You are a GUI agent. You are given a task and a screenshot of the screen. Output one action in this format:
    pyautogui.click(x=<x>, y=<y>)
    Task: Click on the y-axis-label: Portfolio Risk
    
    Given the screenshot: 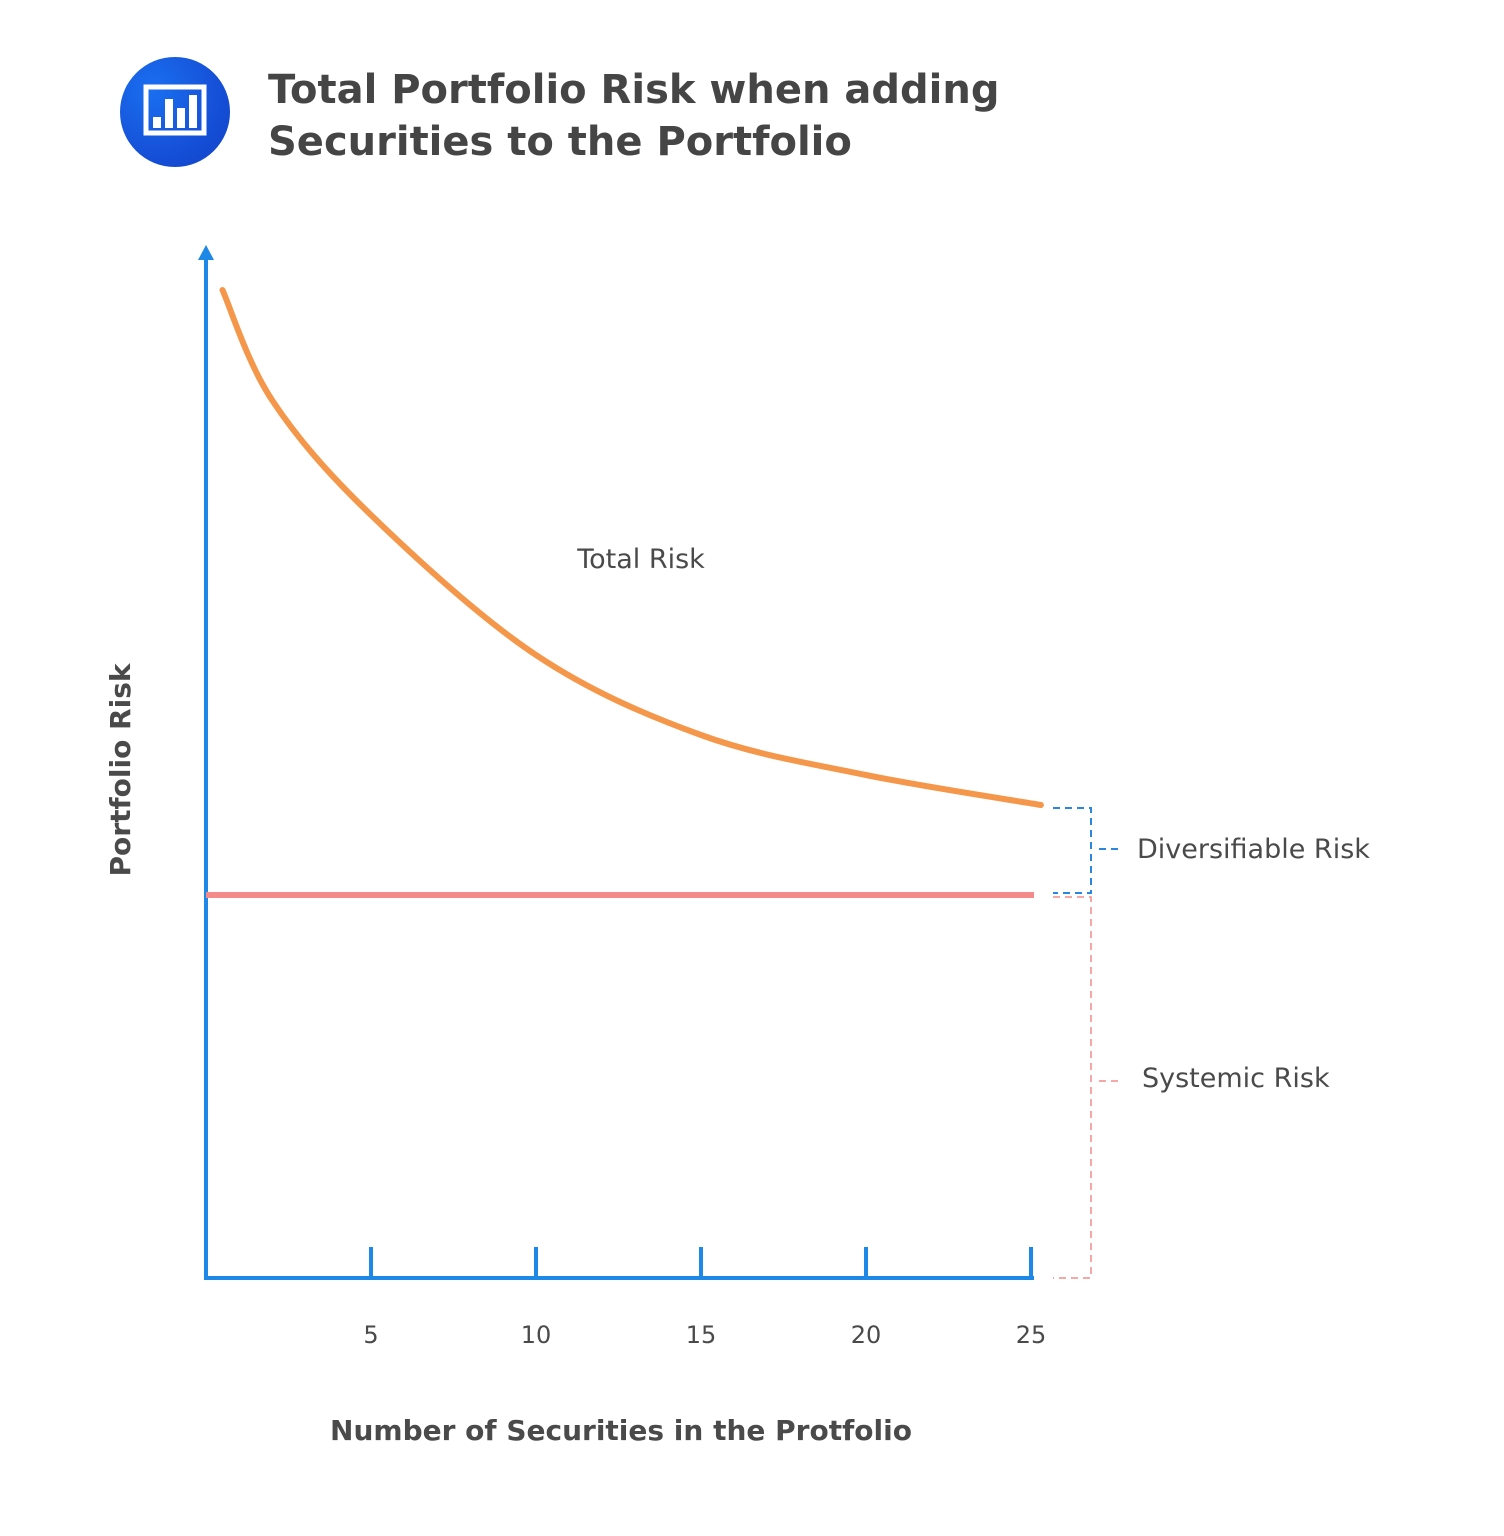 What is the action you would take?
    pyautogui.click(x=120, y=769)
    